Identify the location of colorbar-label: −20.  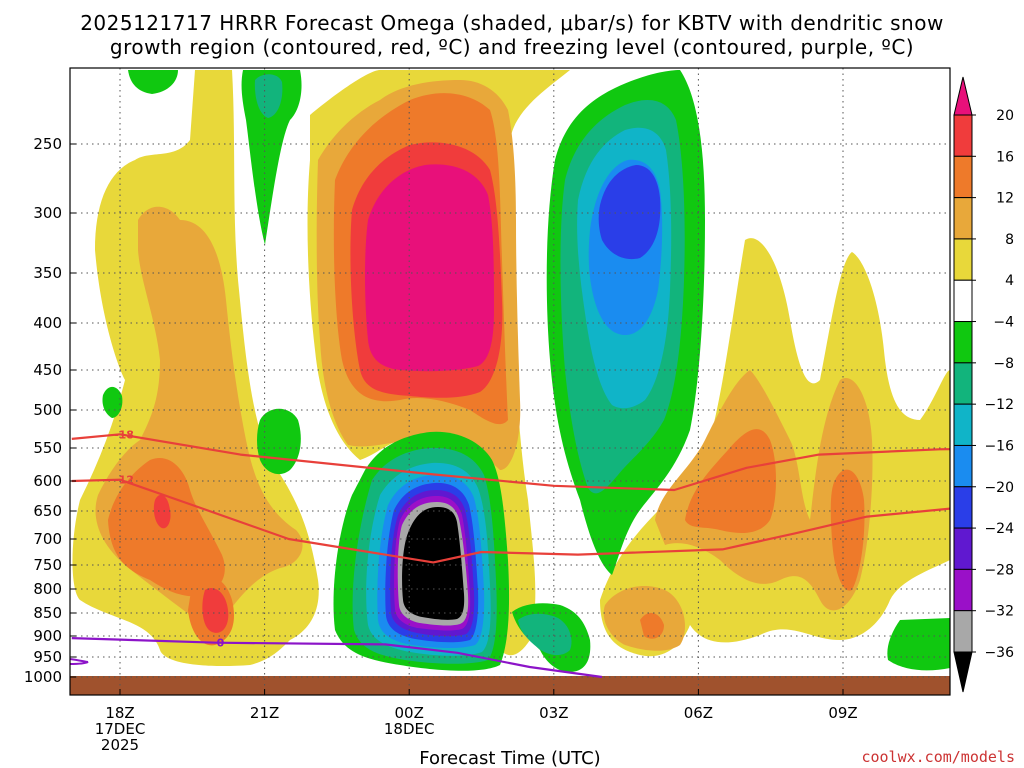
(999, 488).